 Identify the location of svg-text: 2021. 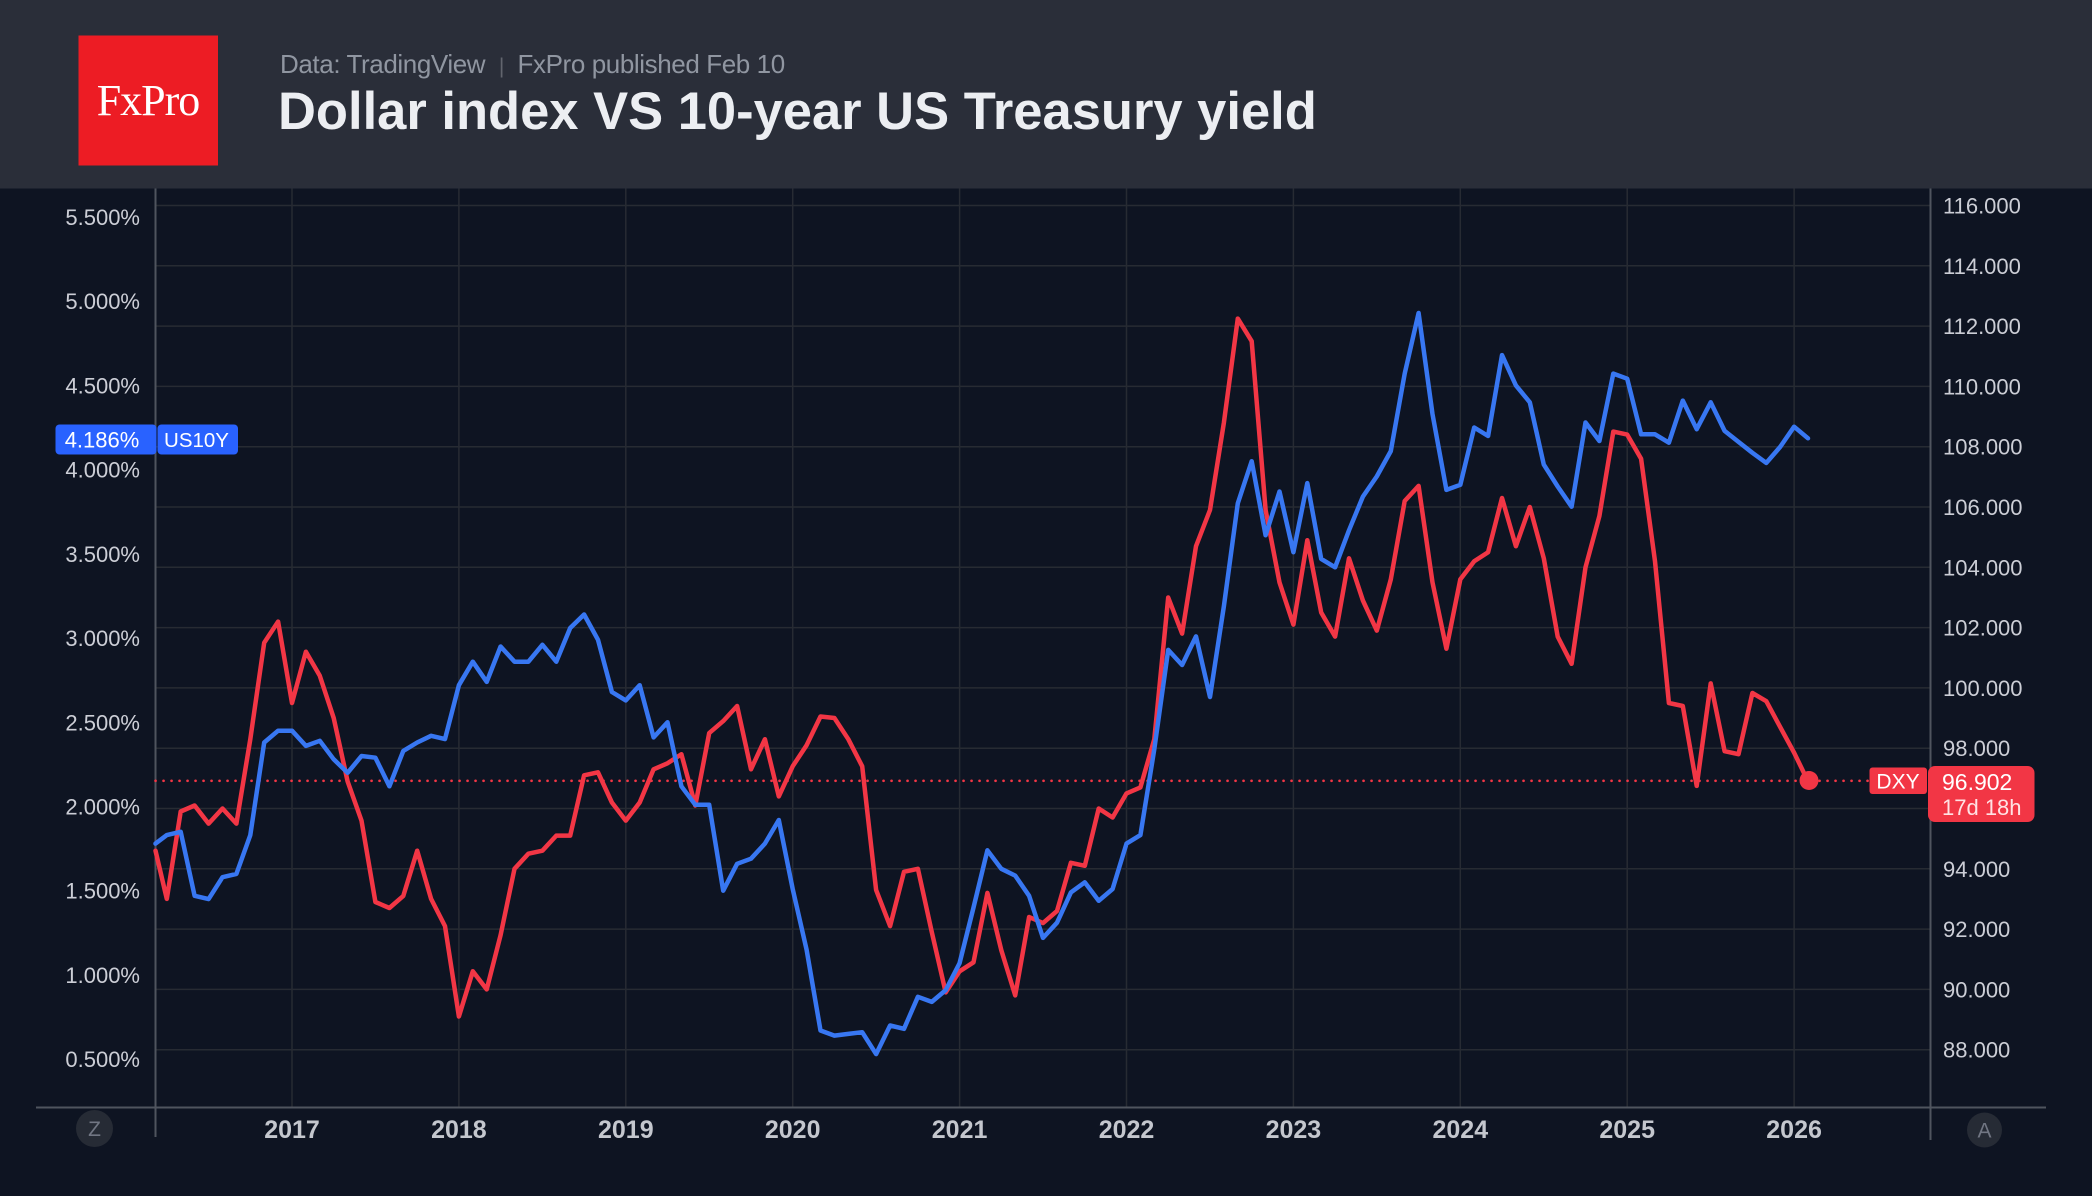
(960, 1130).